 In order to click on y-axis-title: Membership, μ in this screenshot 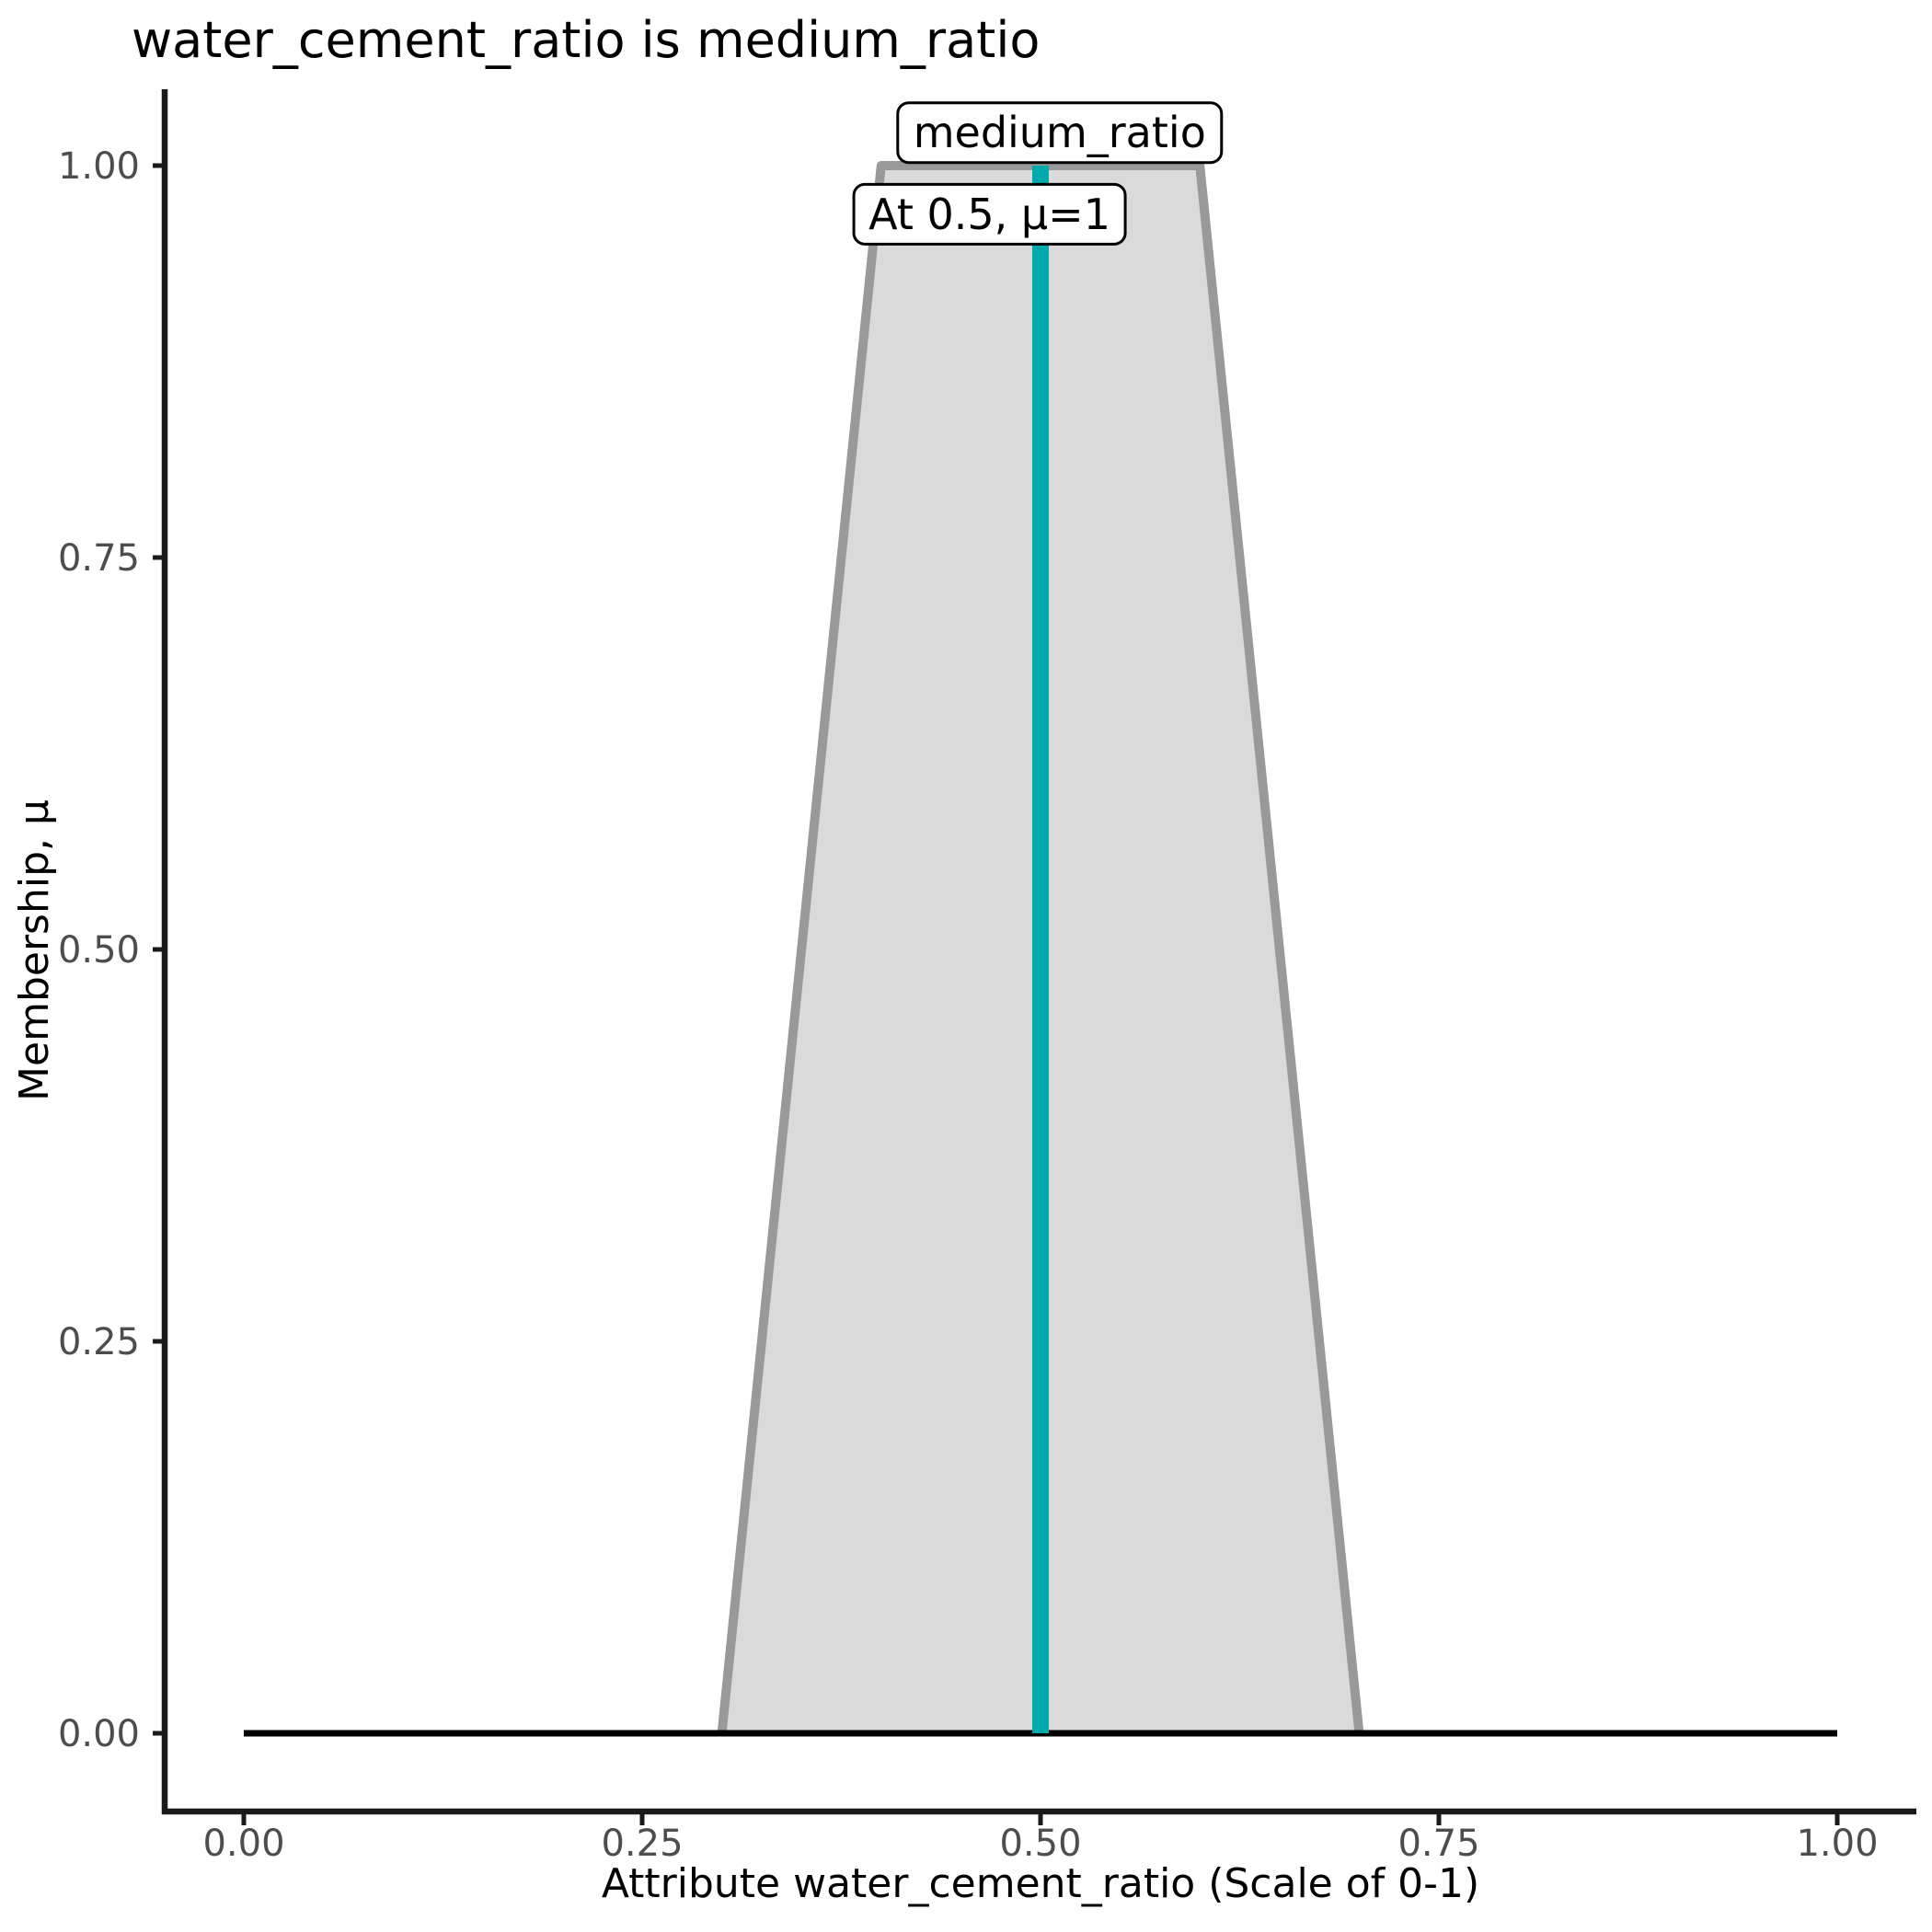, I will do `click(34, 950)`.